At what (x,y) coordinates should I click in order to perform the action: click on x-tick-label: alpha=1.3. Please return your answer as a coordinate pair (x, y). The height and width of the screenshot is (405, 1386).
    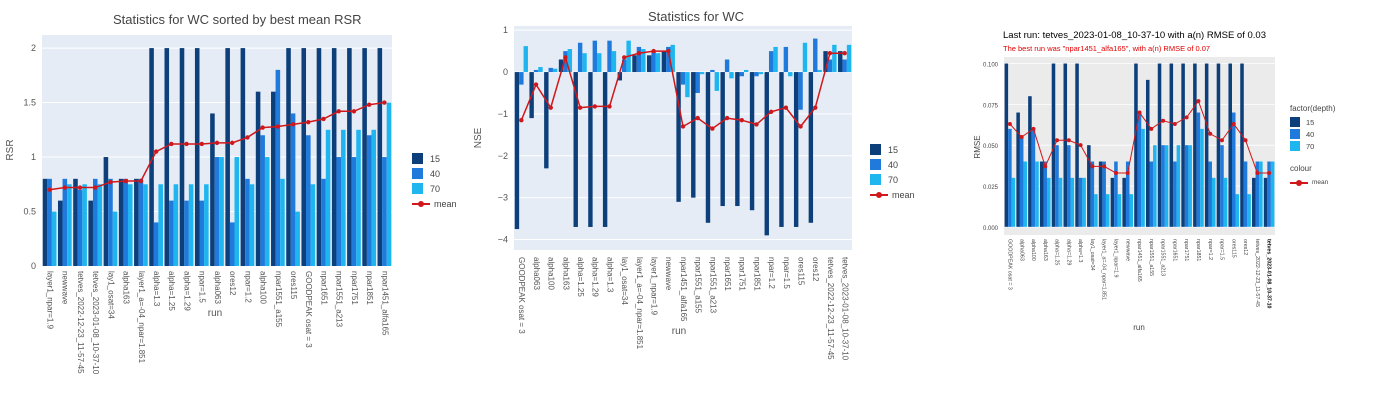
    Looking at the image, I should click on (156, 289).